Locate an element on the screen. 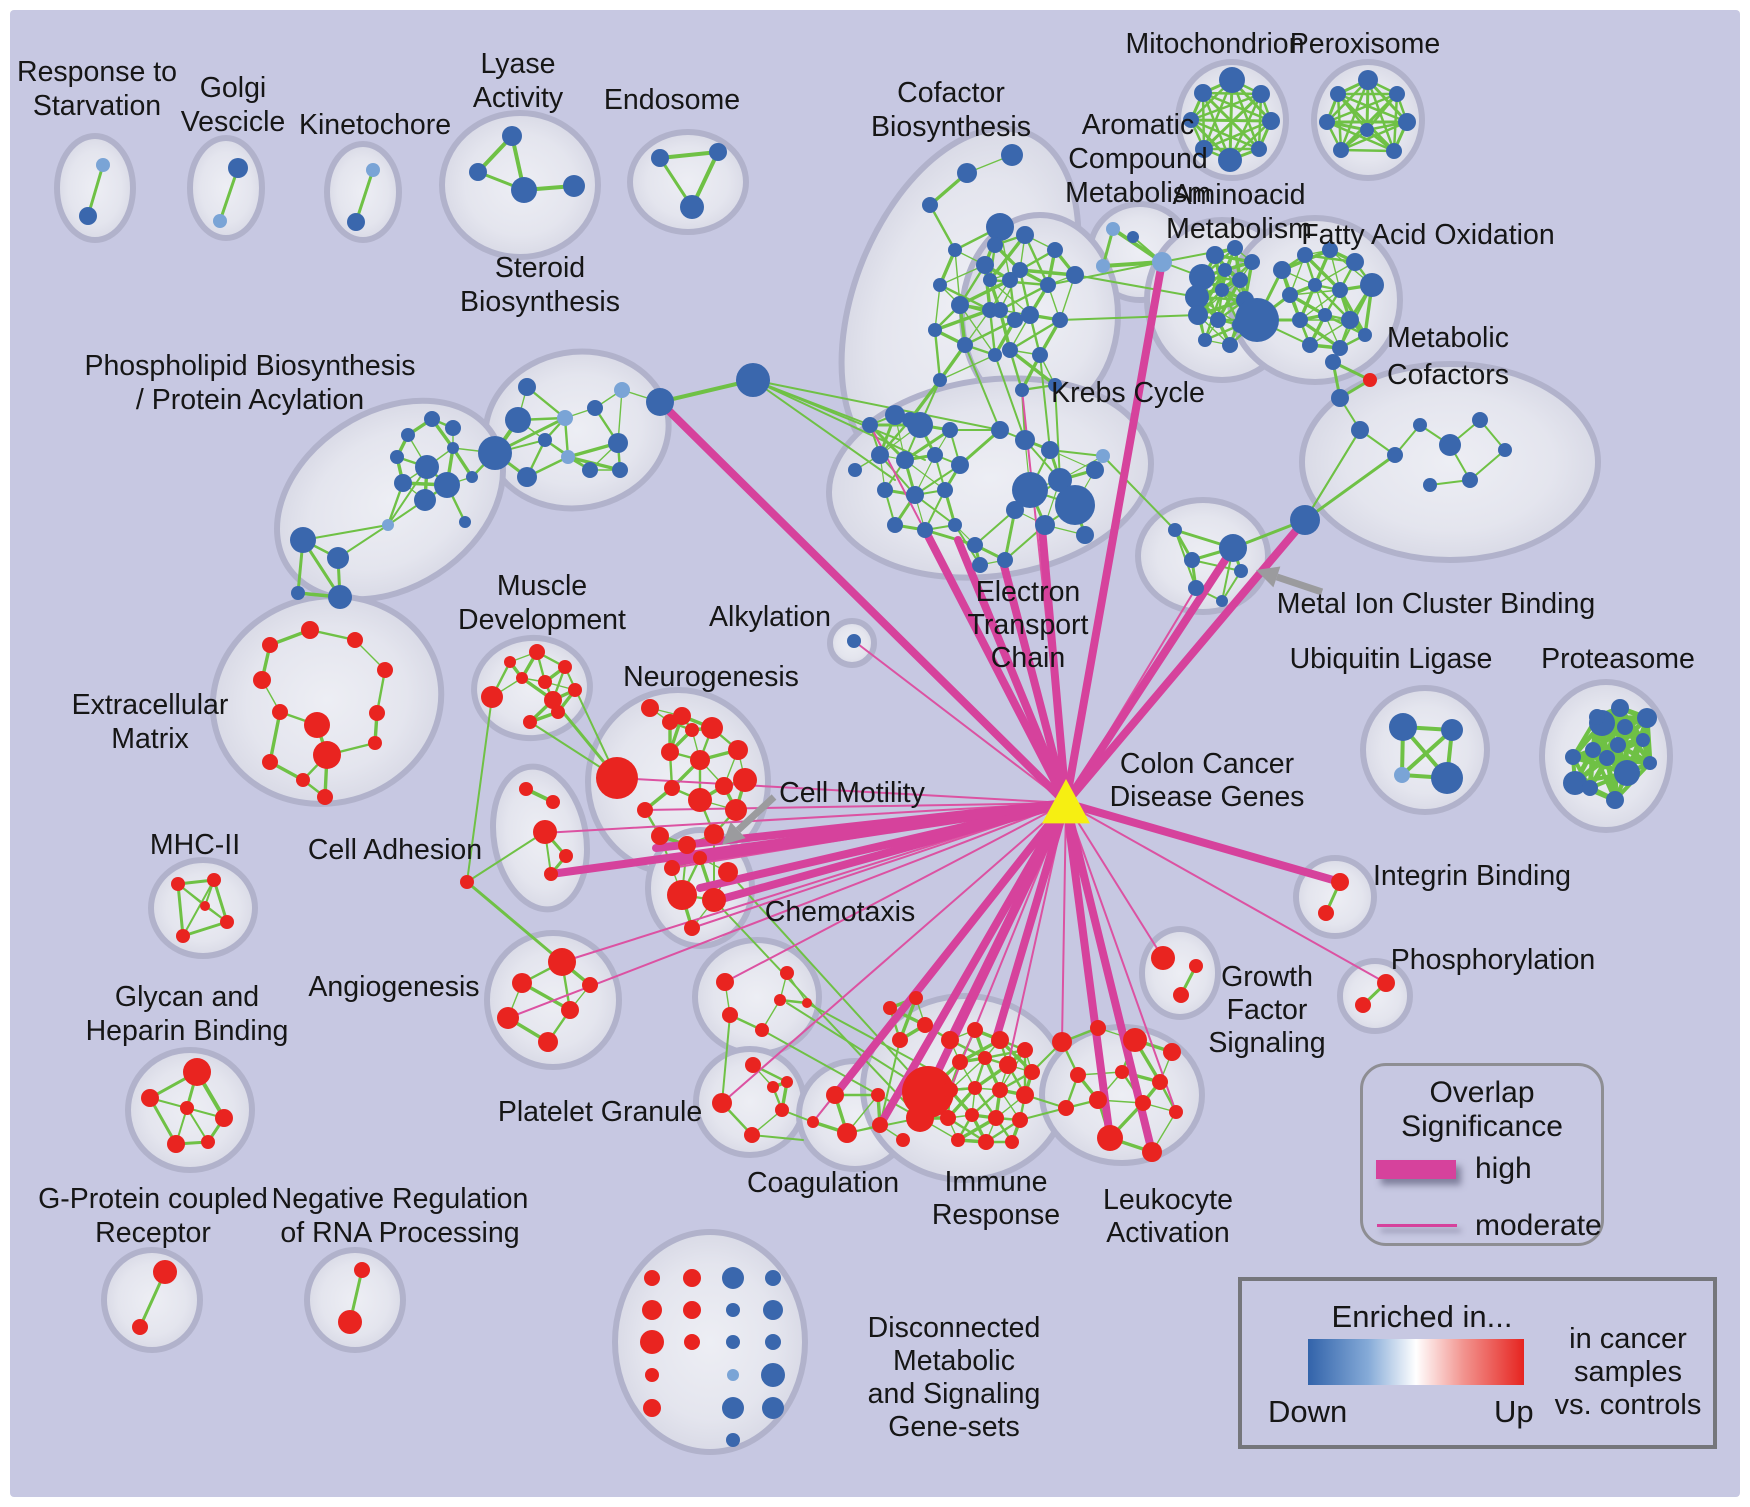 The height and width of the screenshot is (1507, 1750). label-krebs-cycle: Krebs Cycle is located at coordinates (1128, 393).